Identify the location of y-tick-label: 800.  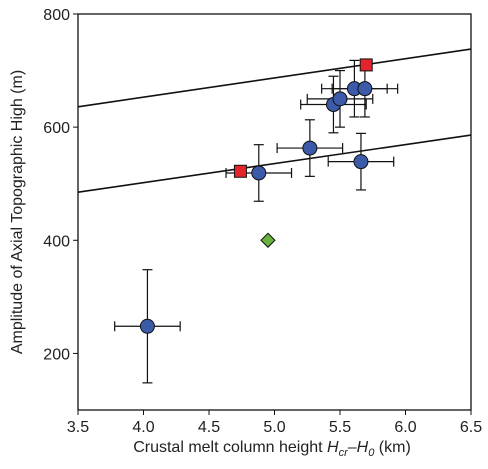
(56, 15).